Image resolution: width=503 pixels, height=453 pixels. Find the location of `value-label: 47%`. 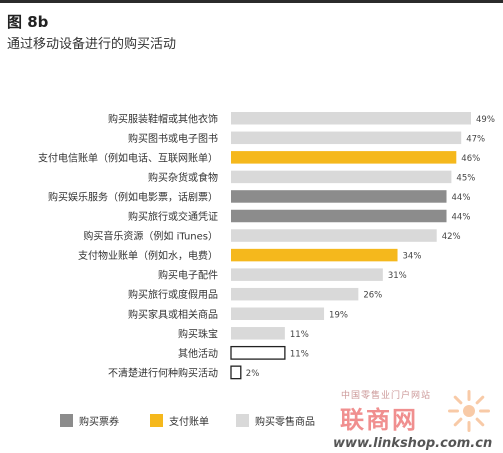

value-label: 47% is located at coordinates (475, 139).